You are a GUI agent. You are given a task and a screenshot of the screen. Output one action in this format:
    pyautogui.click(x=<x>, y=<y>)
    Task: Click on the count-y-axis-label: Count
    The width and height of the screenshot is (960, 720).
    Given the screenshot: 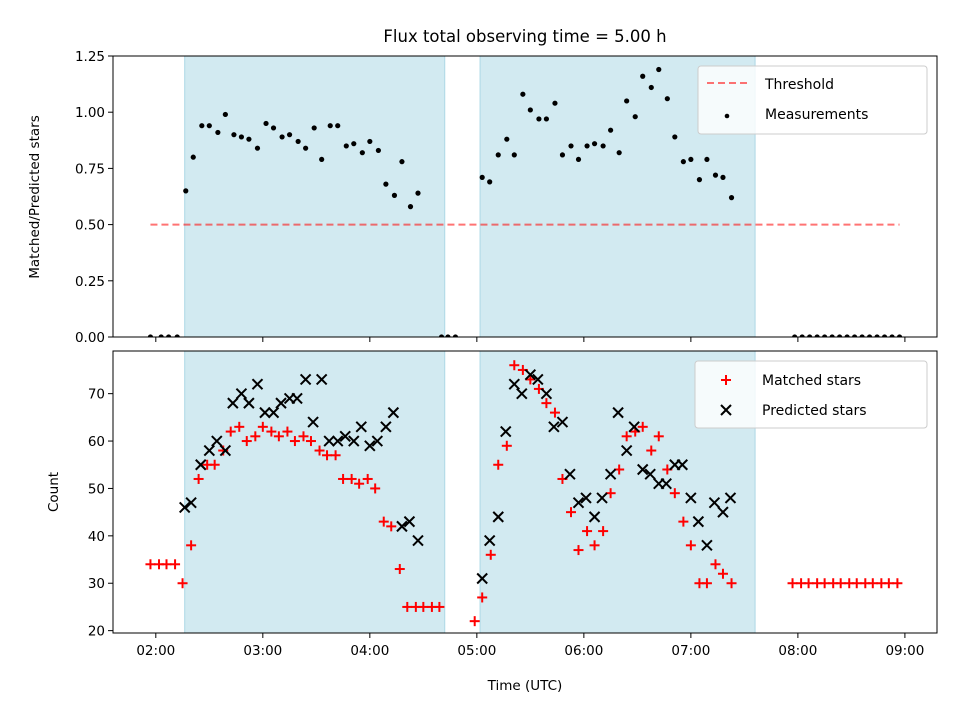 What is the action you would take?
    pyautogui.click(x=54, y=492)
    